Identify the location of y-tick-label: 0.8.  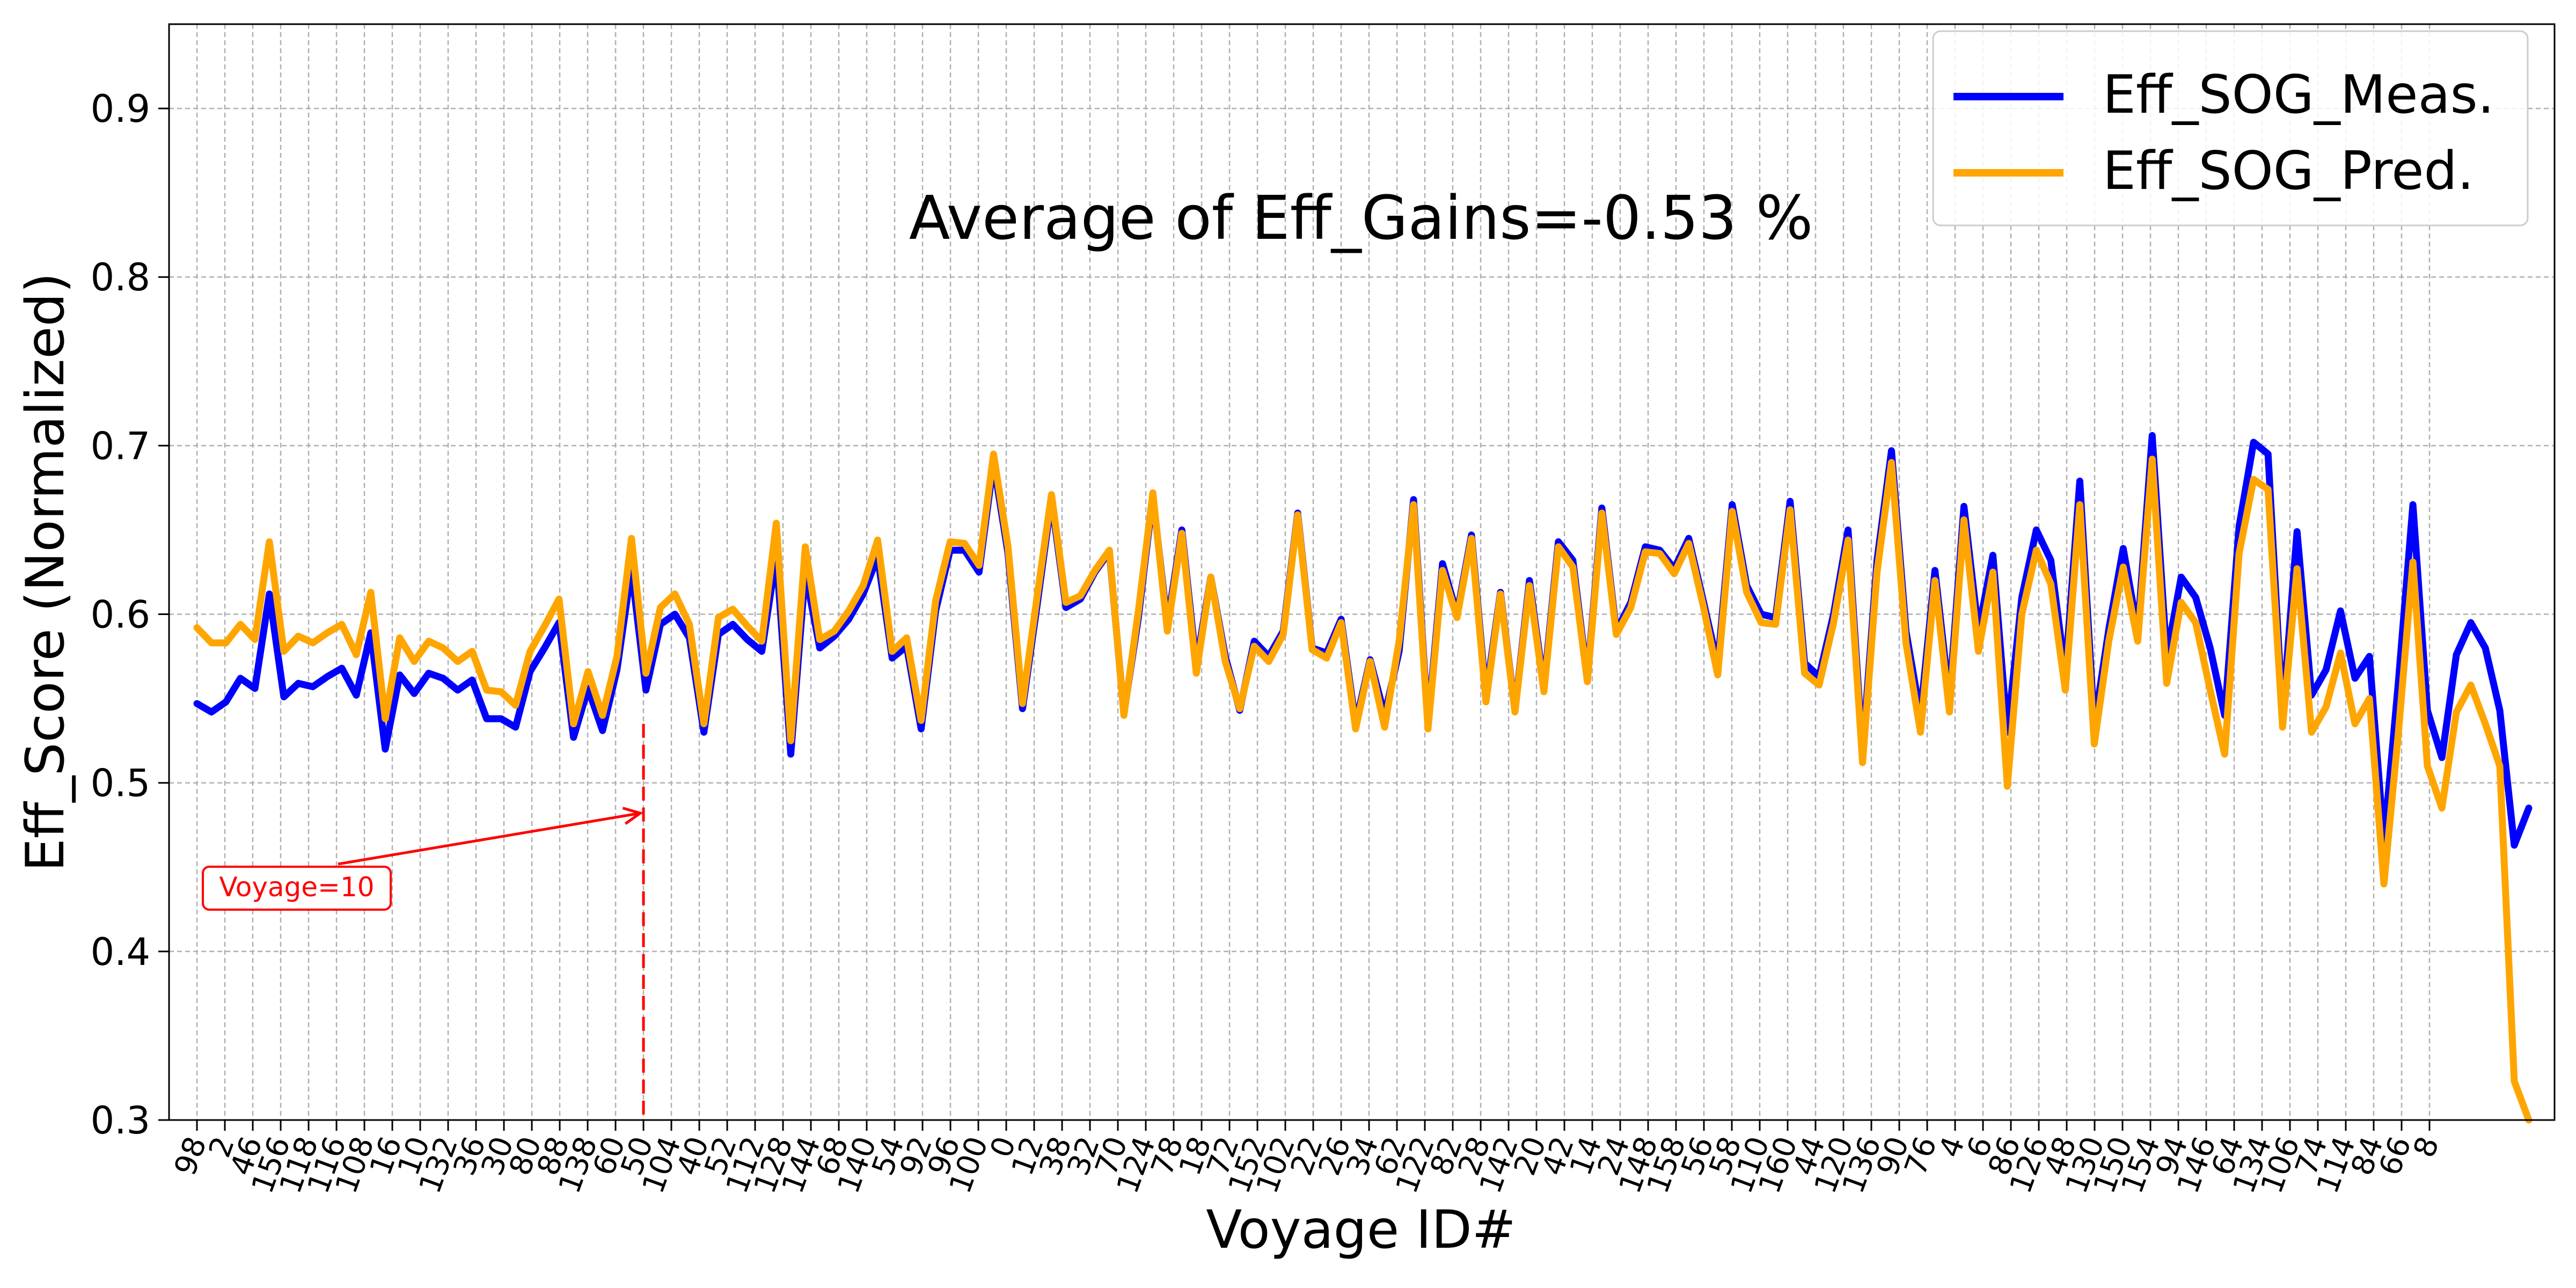
(120, 277).